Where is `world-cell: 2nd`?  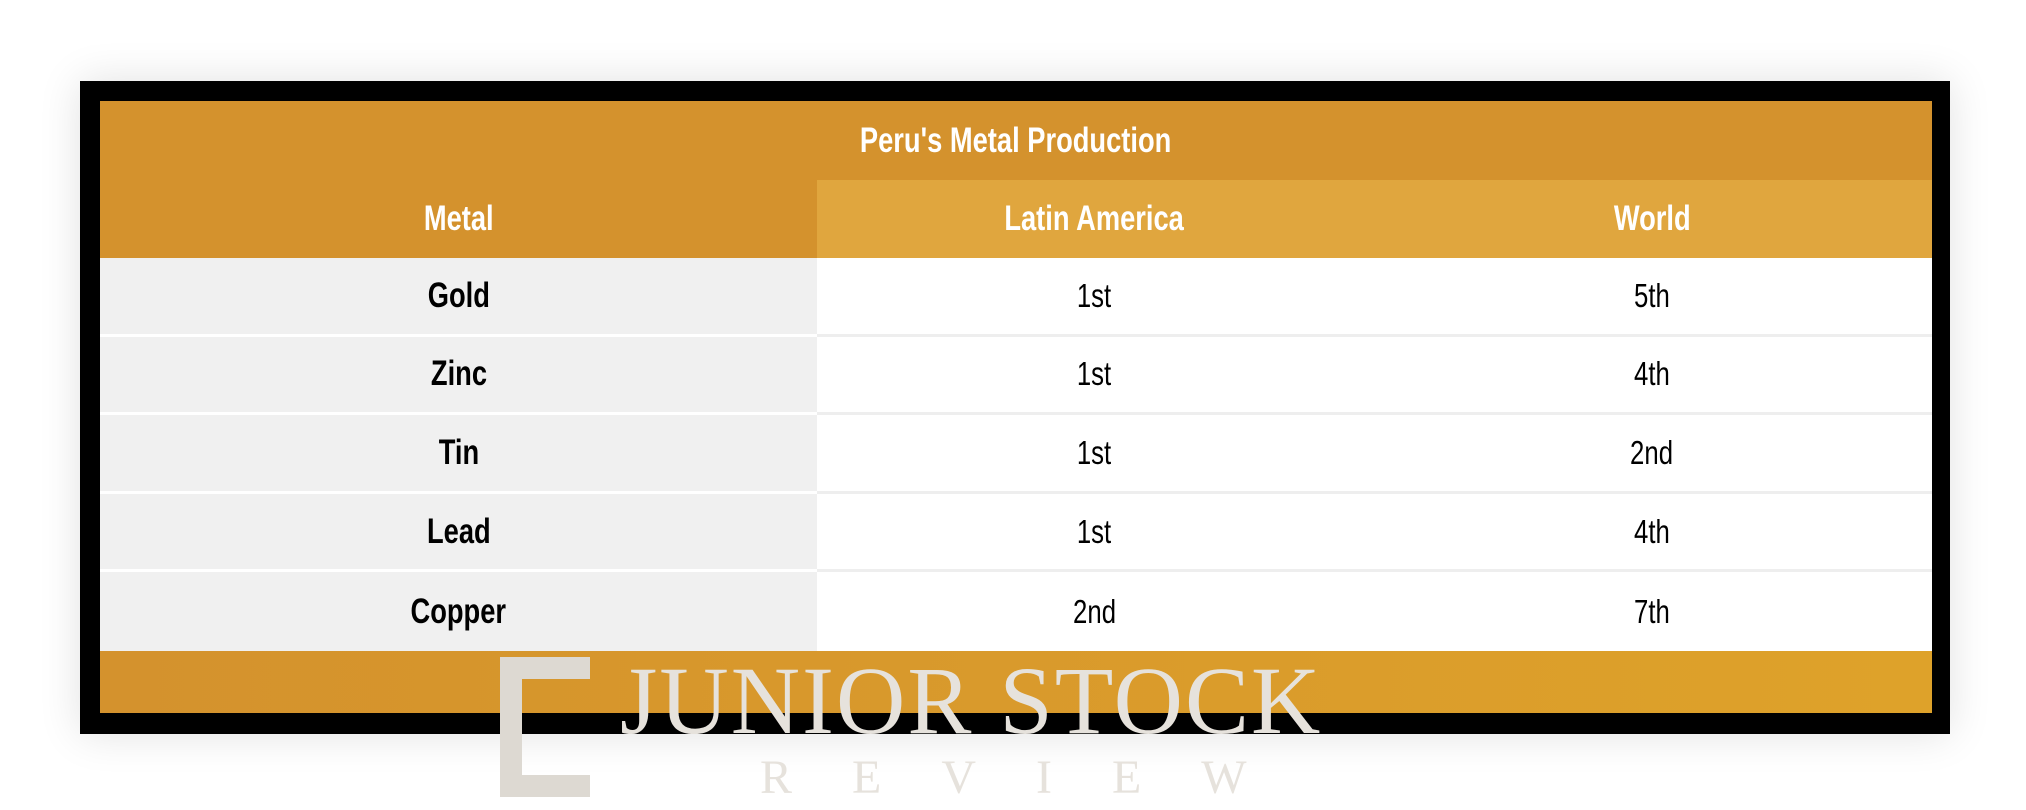 world-cell: 2nd is located at coordinates (1652, 452).